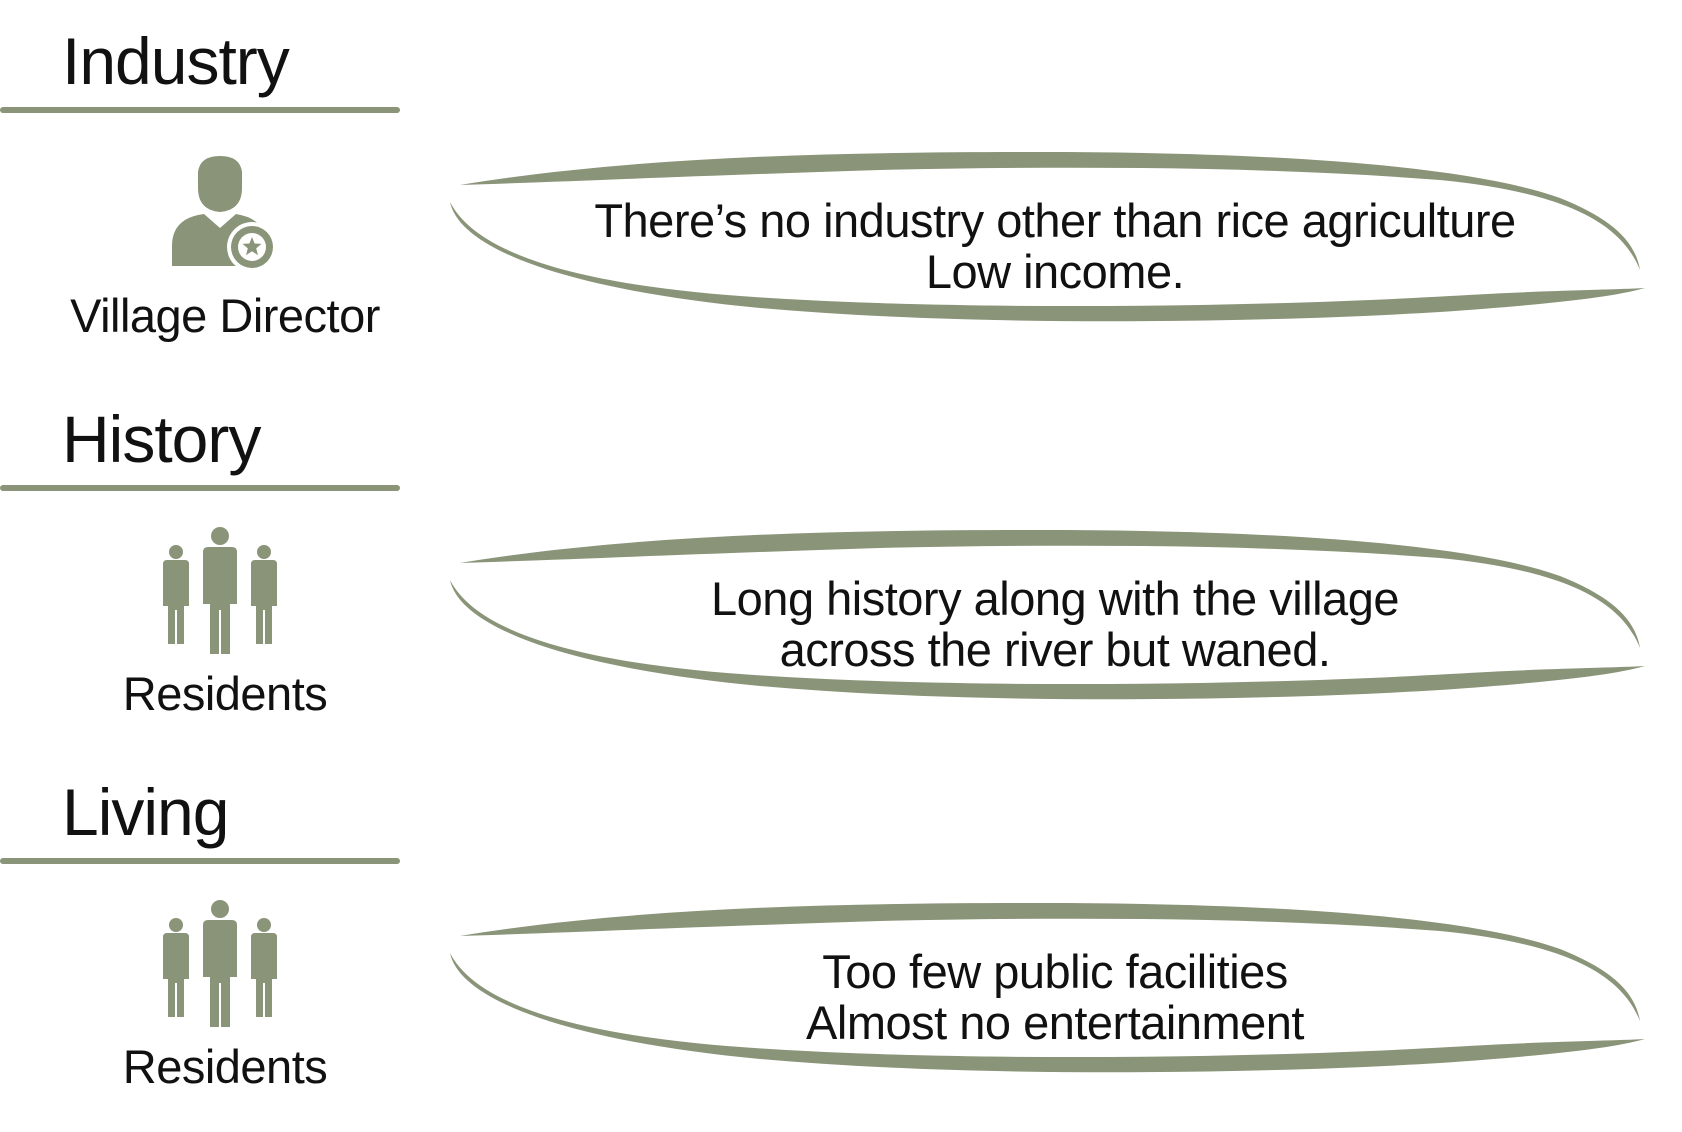  What do you see at coordinates (176, 61) in the screenshot?
I see `section-heading: Industry` at bounding box center [176, 61].